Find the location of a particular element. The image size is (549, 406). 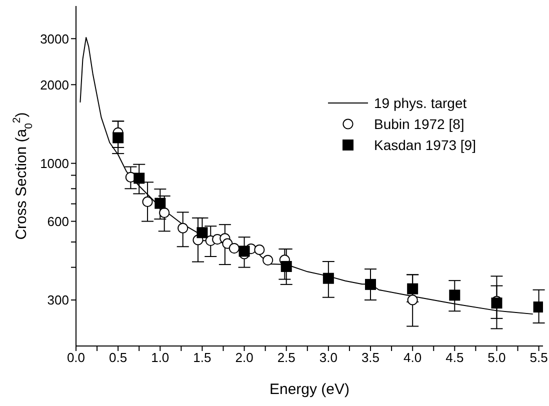

x-tick-label: 1.5 is located at coordinates (202, 358).